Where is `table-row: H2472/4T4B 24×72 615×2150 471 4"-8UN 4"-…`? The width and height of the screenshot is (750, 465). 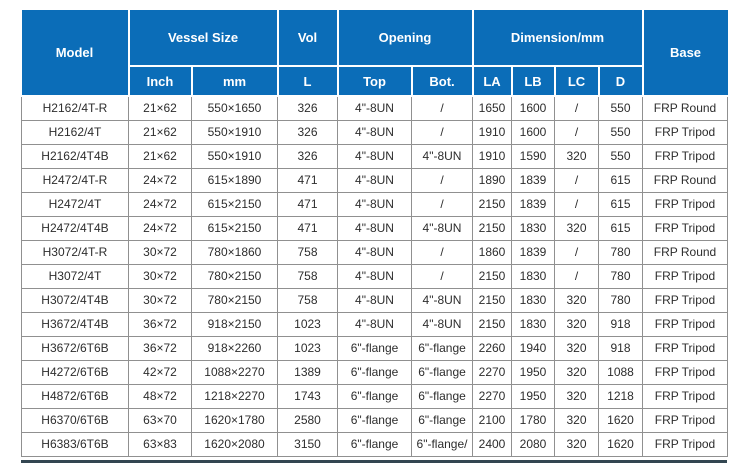
table-row: H2472/4T4B 24×72 615×2150 471 4"-8UN 4"-… is located at coordinates (374, 228).